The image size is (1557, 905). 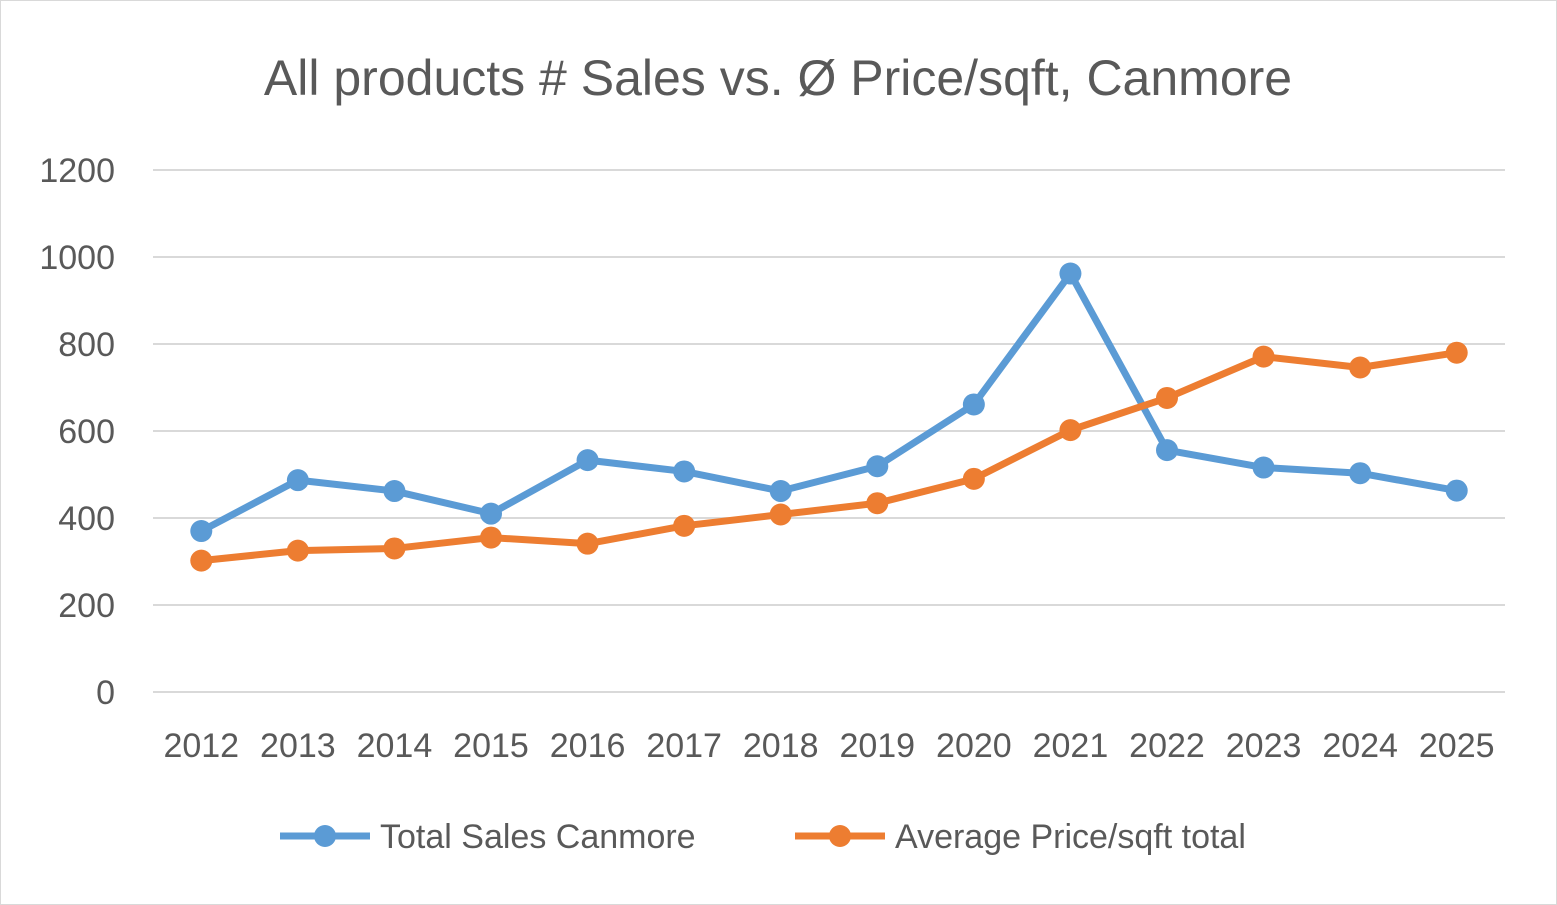 What do you see at coordinates (86, 432) in the screenshot?
I see `y-tick-label: 600` at bounding box center [86, 432].